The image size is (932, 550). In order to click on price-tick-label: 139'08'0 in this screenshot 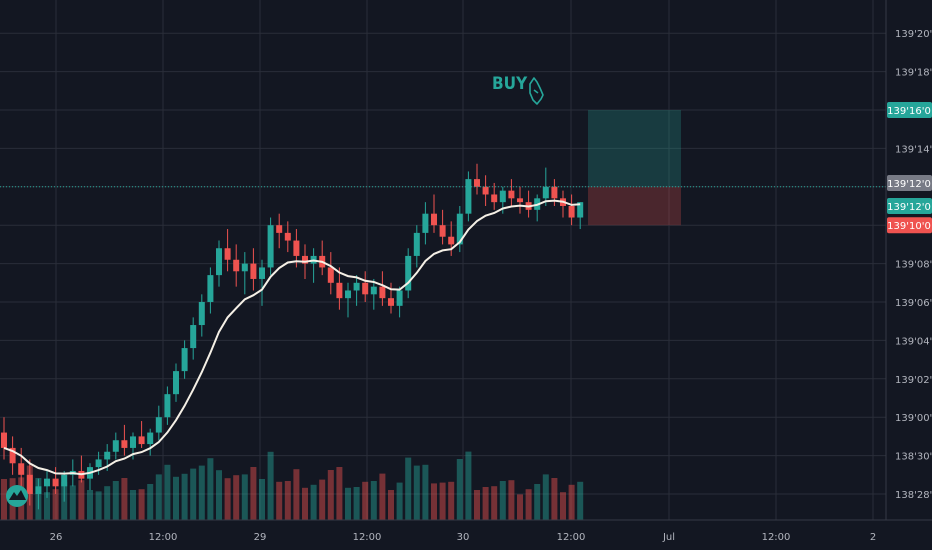, I will do `click(913, 265)`.